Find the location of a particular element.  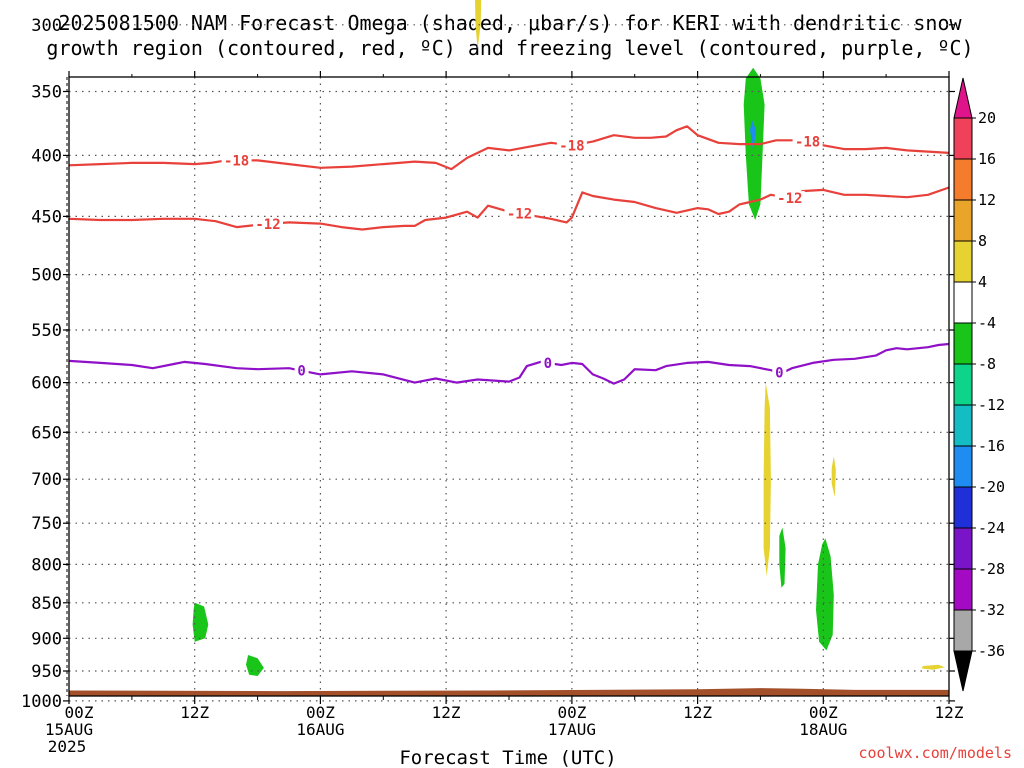

y-tick-label-900: 900 is located at coordinates (46, 639).